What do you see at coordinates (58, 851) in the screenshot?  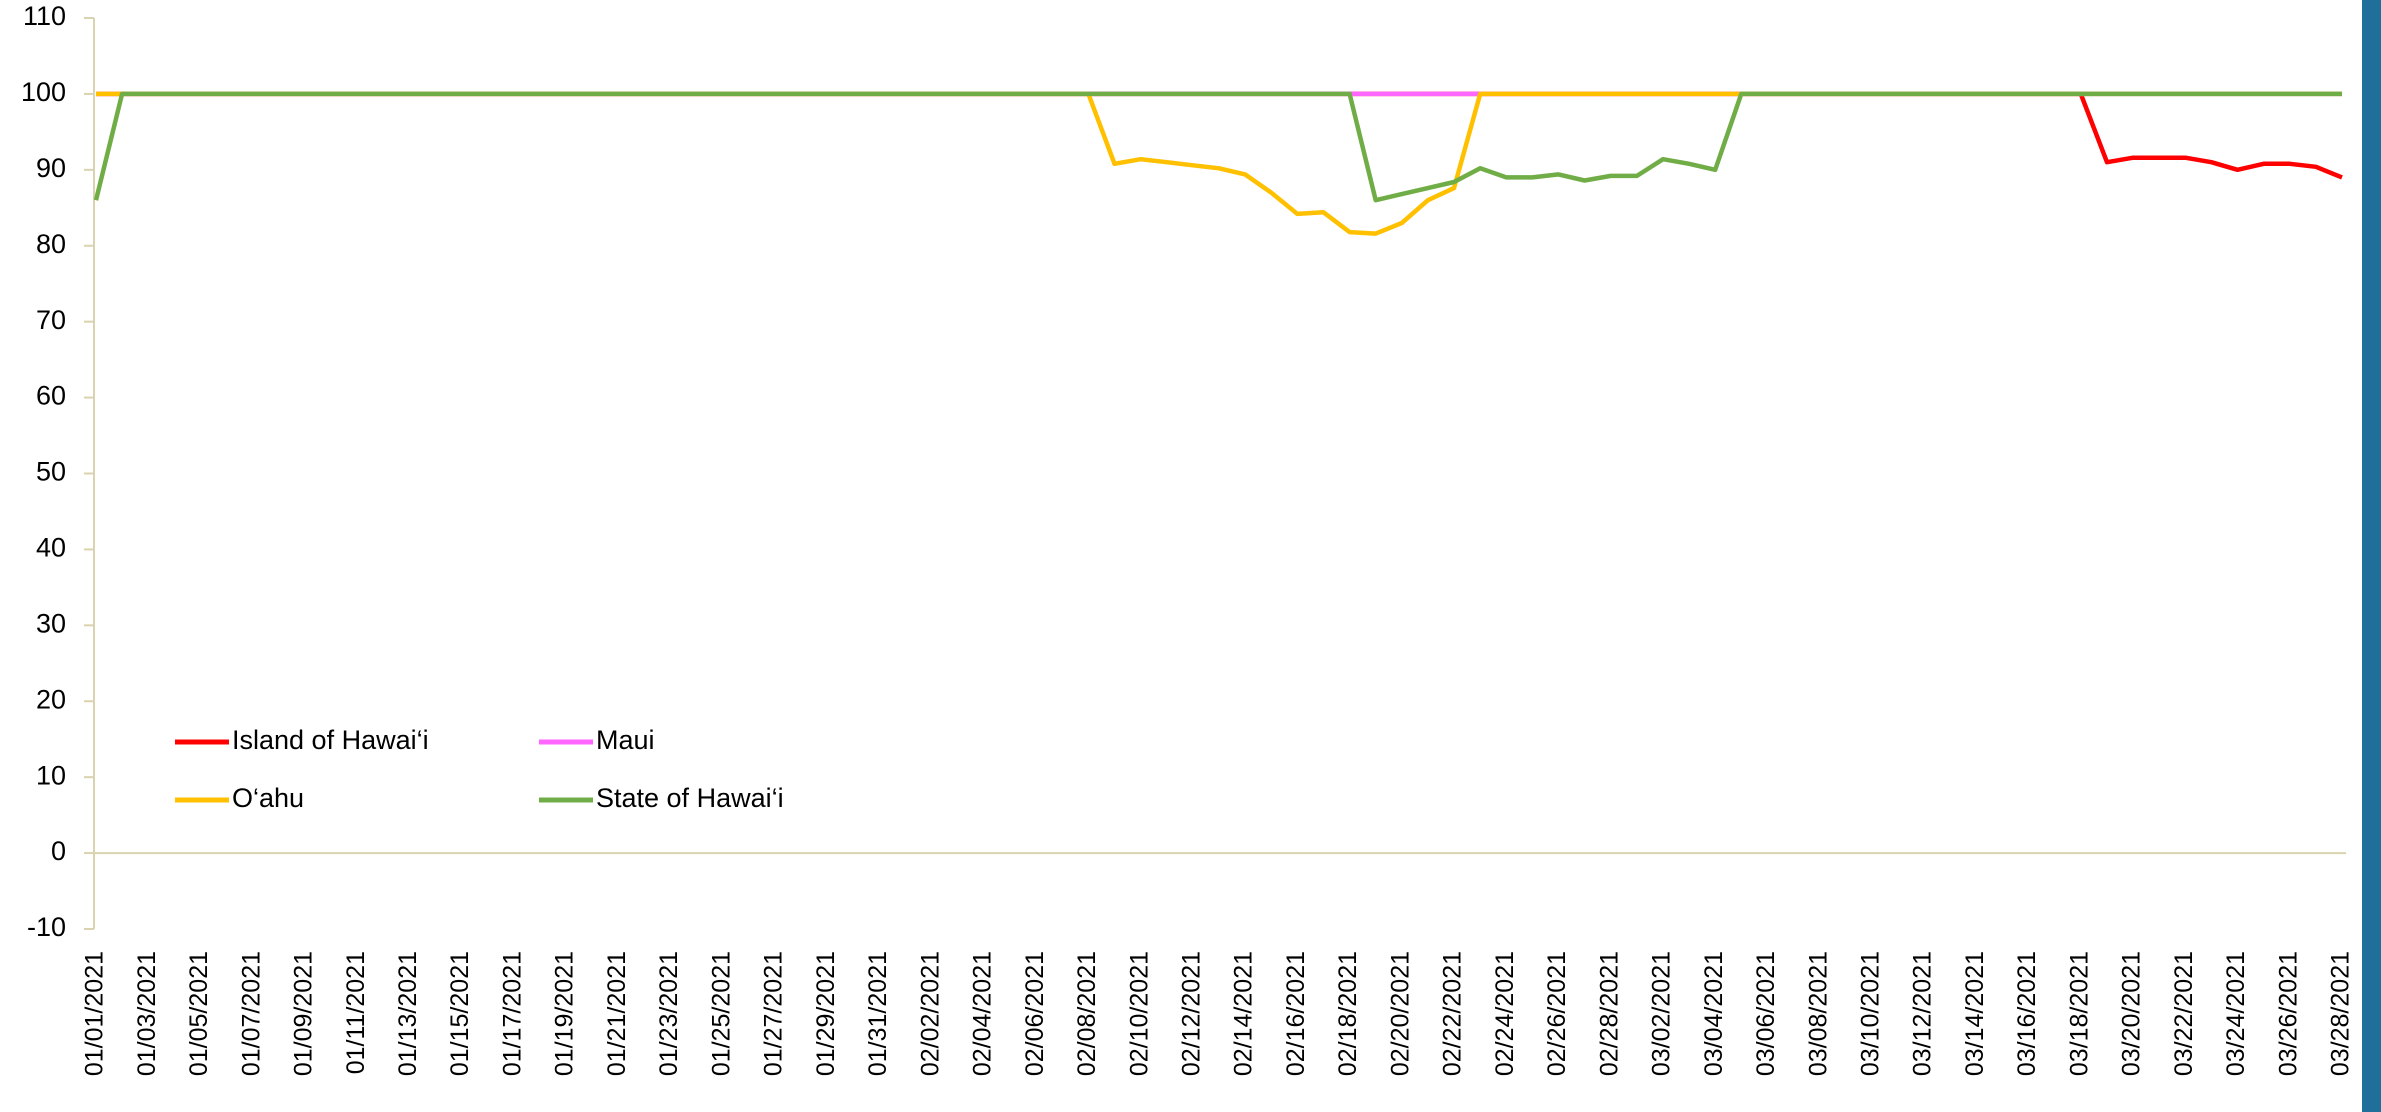 I see `y-tick-label: 0` at bounding box center [58, 851].